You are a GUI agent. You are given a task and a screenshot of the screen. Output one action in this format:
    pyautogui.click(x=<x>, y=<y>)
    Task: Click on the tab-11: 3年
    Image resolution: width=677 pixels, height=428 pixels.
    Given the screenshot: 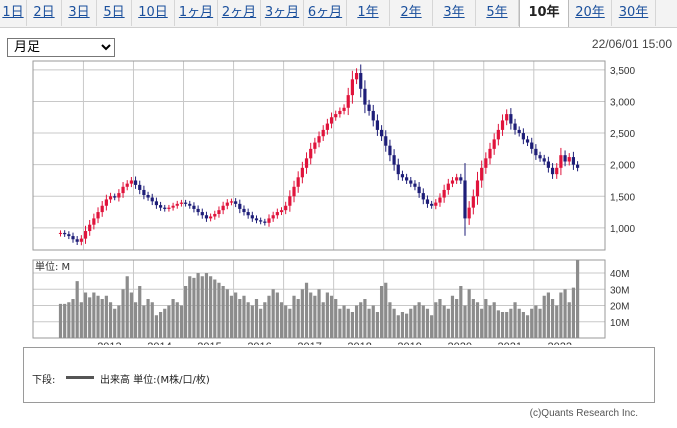 What is the action you would take?
    pyautogui.click(x=454, y=13)
    